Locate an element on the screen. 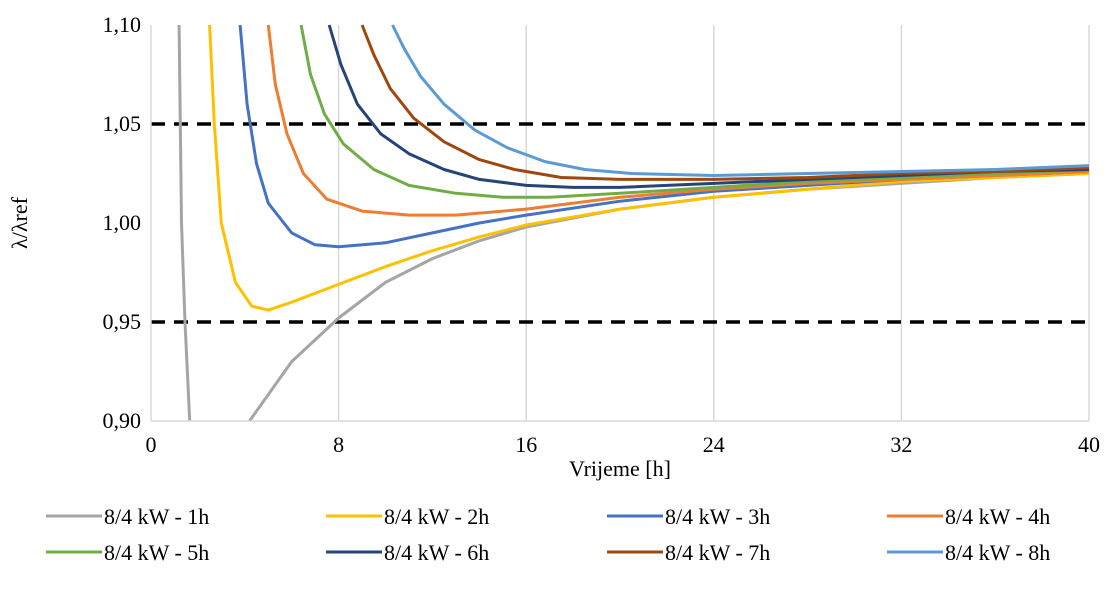 The width and height of the screenshot is (1107, 593). x-tick-label: 8 is located at coordinates (338, 444).